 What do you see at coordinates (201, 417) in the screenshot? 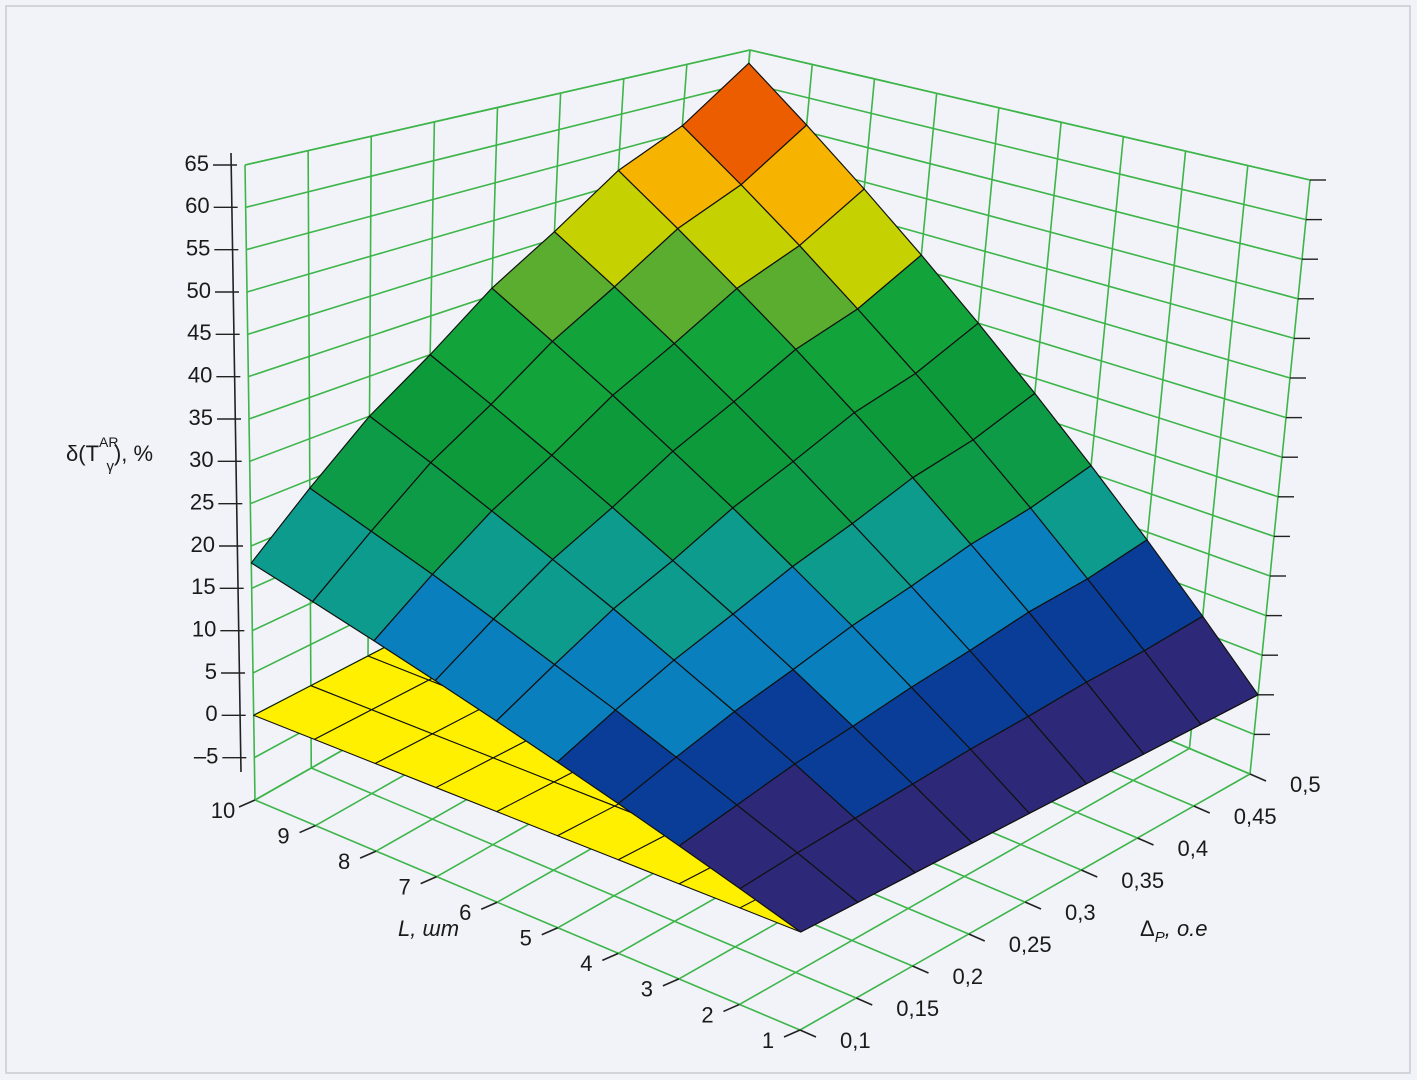
I see `z-tick-label: 35` at bounding box center [201, 417].